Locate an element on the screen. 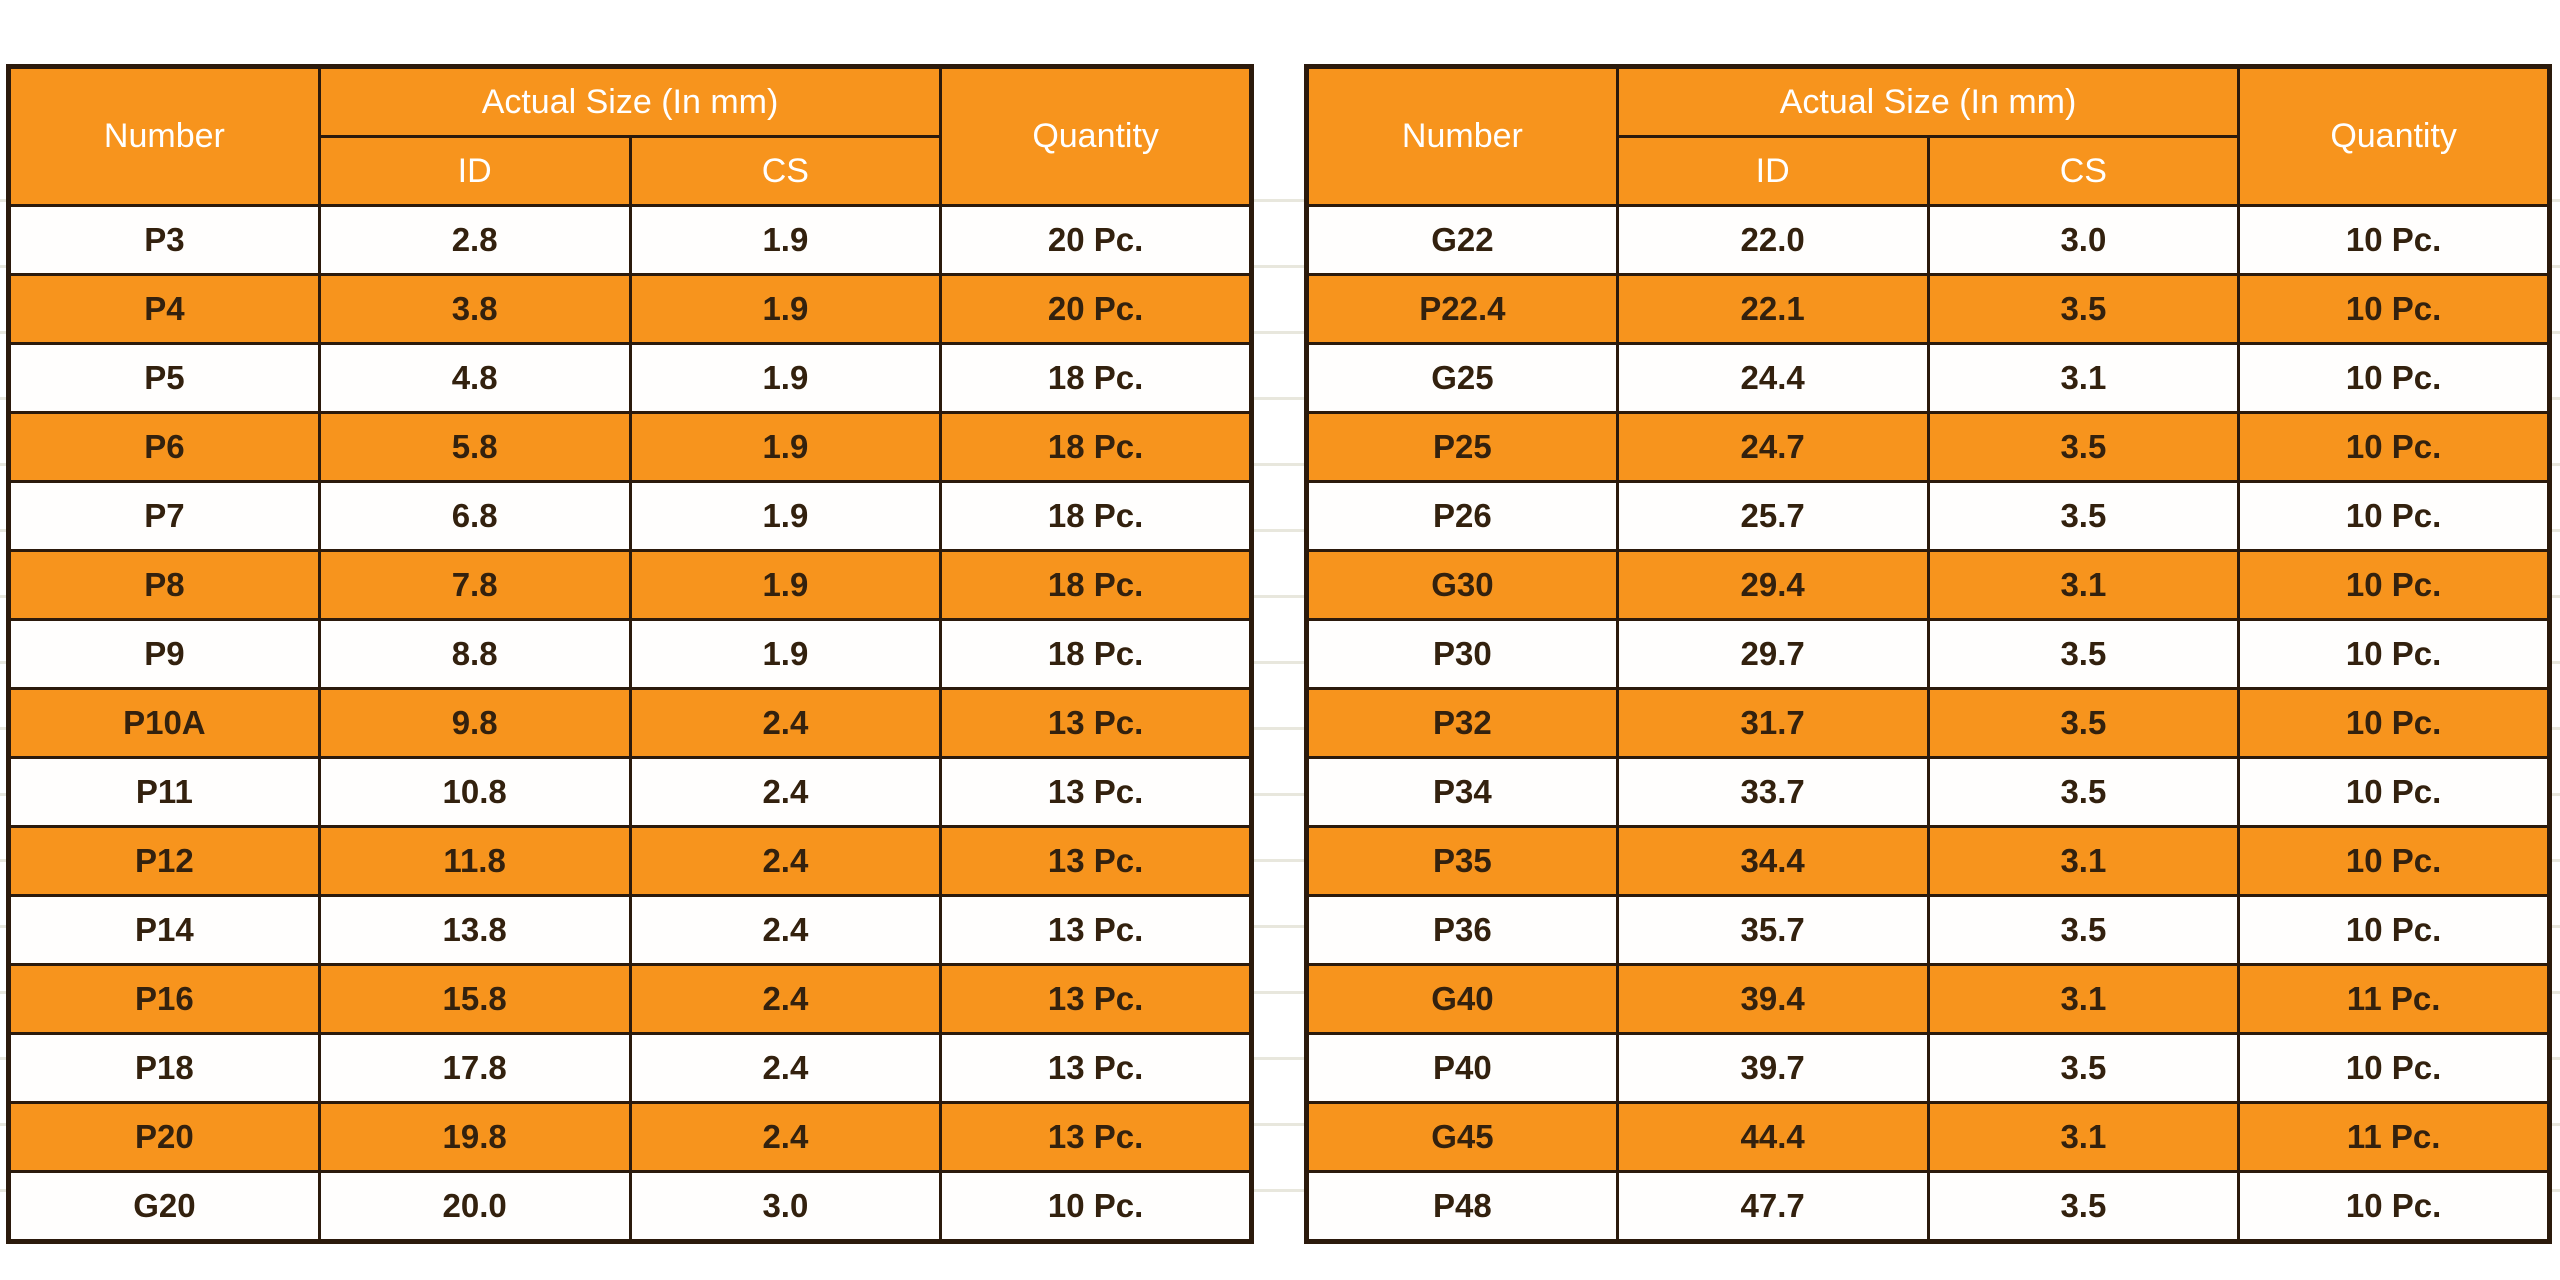 The image size is (2560, 1280). table-row: P30 29.7 3.5 10 Pc. is located at coordinates (1928, 654).